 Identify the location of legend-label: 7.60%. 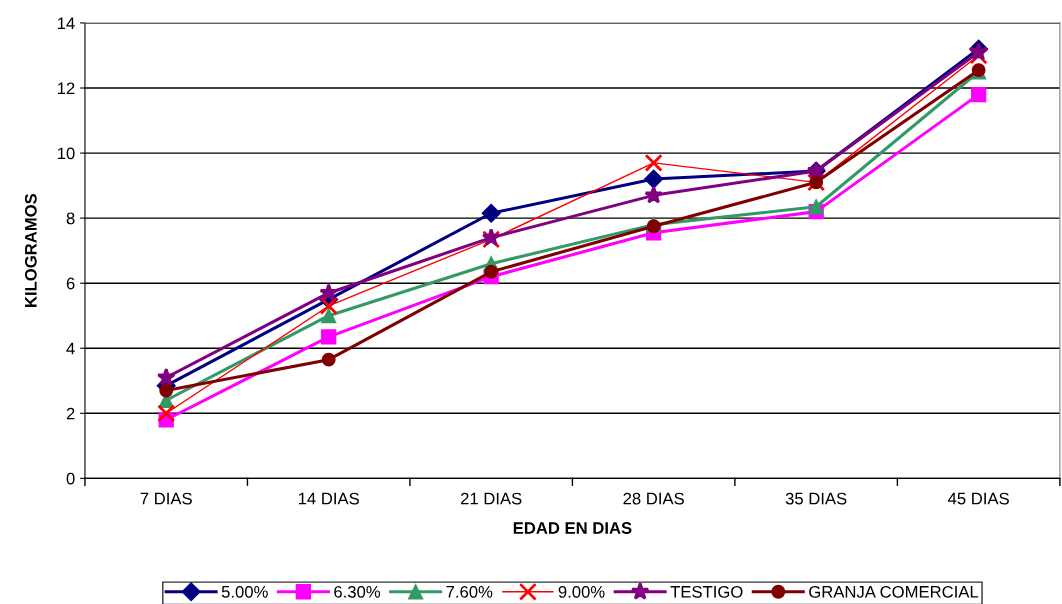
(469, 591).